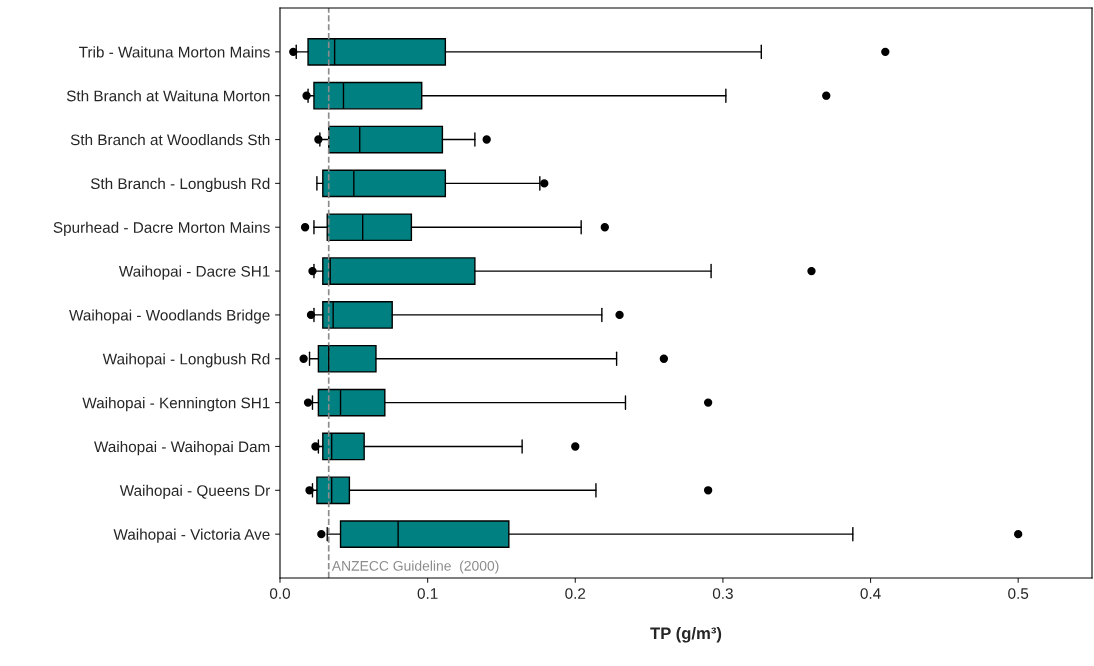 Image resolution: width=1094 pixels, height=666 pixels. What do you see at coordinates (195, 492) in the screenshot?
I see `y-tick-label: Waihopai - Queens Dr` at bounding box center [195, 492].